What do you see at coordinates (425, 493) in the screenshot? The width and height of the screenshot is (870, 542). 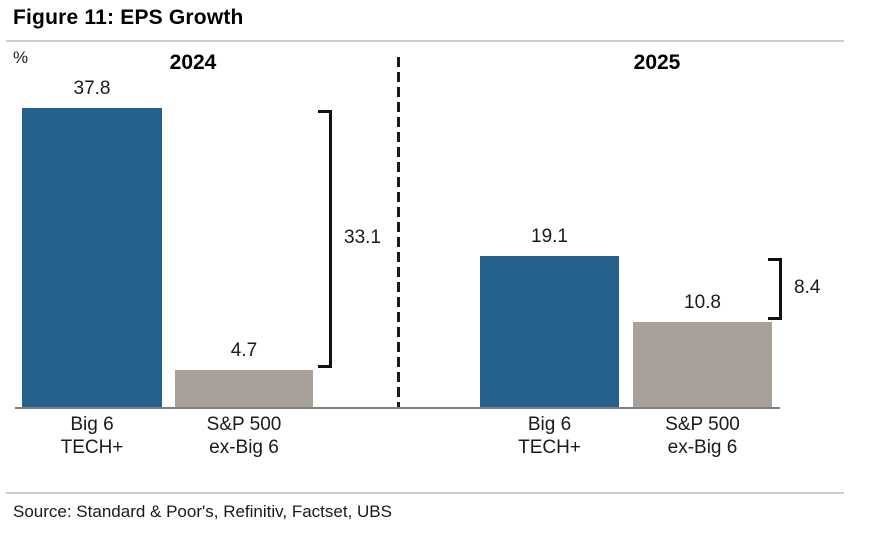 I see `bottom-rule` at bounding box center [425, 493].